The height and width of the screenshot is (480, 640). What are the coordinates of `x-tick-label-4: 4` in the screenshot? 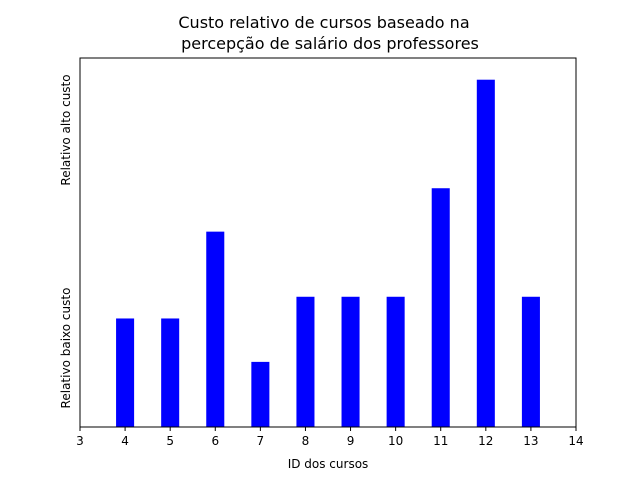 It's located at (125, 441).